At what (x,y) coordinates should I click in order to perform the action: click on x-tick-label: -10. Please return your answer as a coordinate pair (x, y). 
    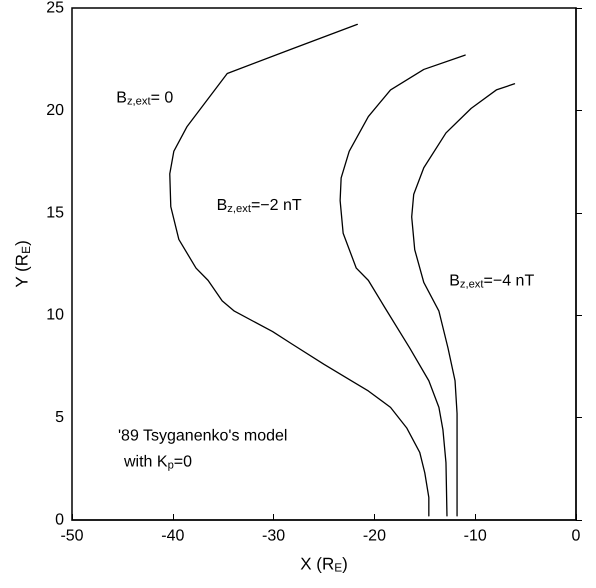
    Looking at the image, I should click on (475, 536).